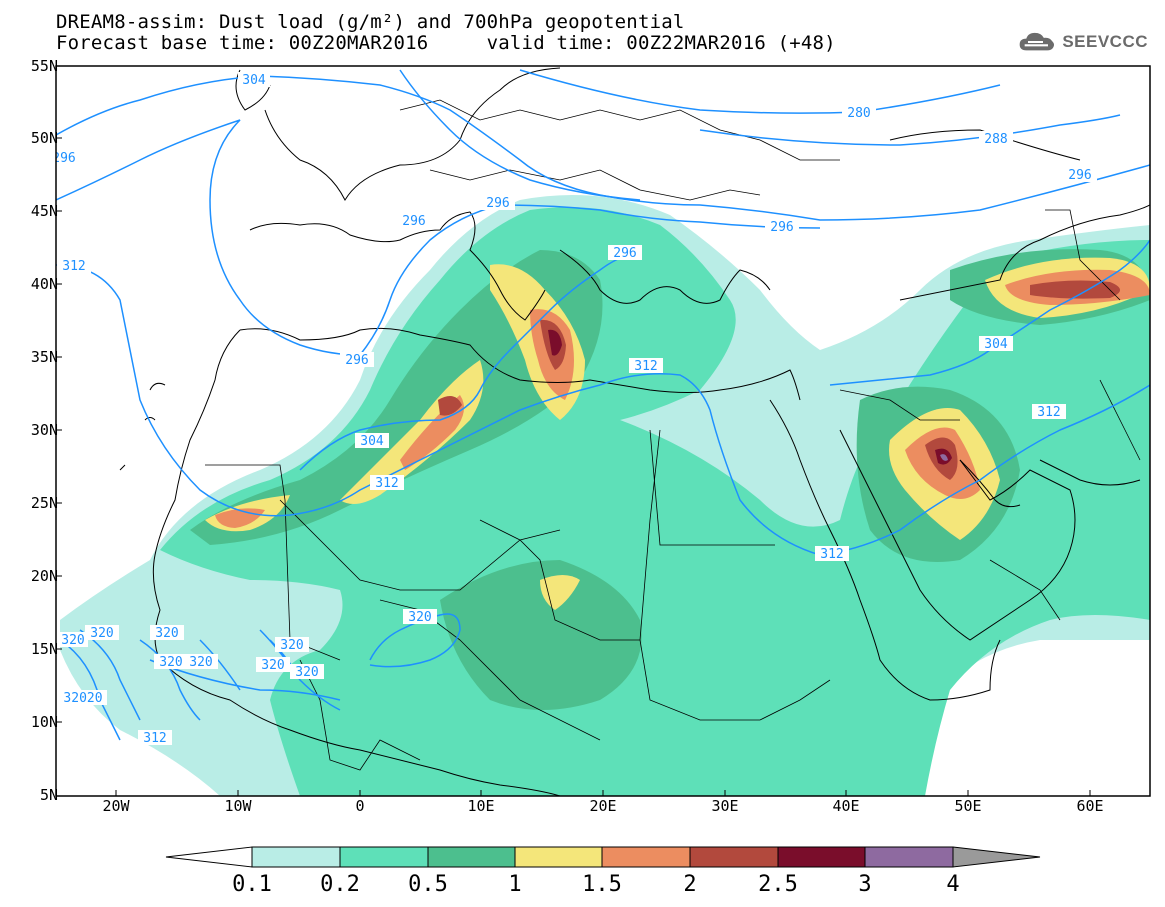 Image resolution: width=1165 pixels, height=907 pixels. What do you see at coordinates (450, 406) in the screenshot?
I see `dust-band-2-d` at bounding box center [450, 406].